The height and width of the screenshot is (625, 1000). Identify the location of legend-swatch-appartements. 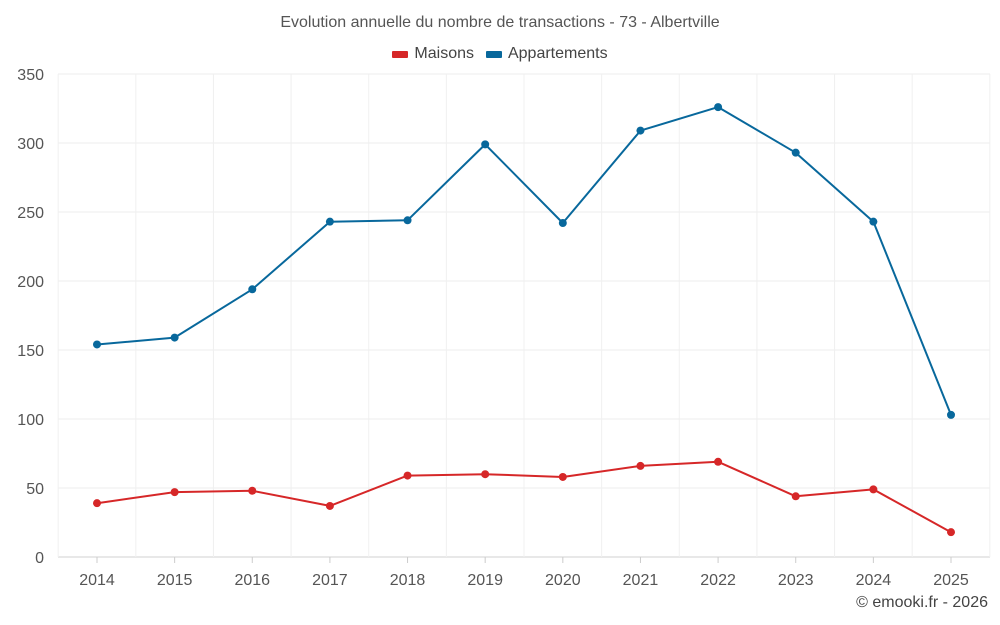
(493, 54).